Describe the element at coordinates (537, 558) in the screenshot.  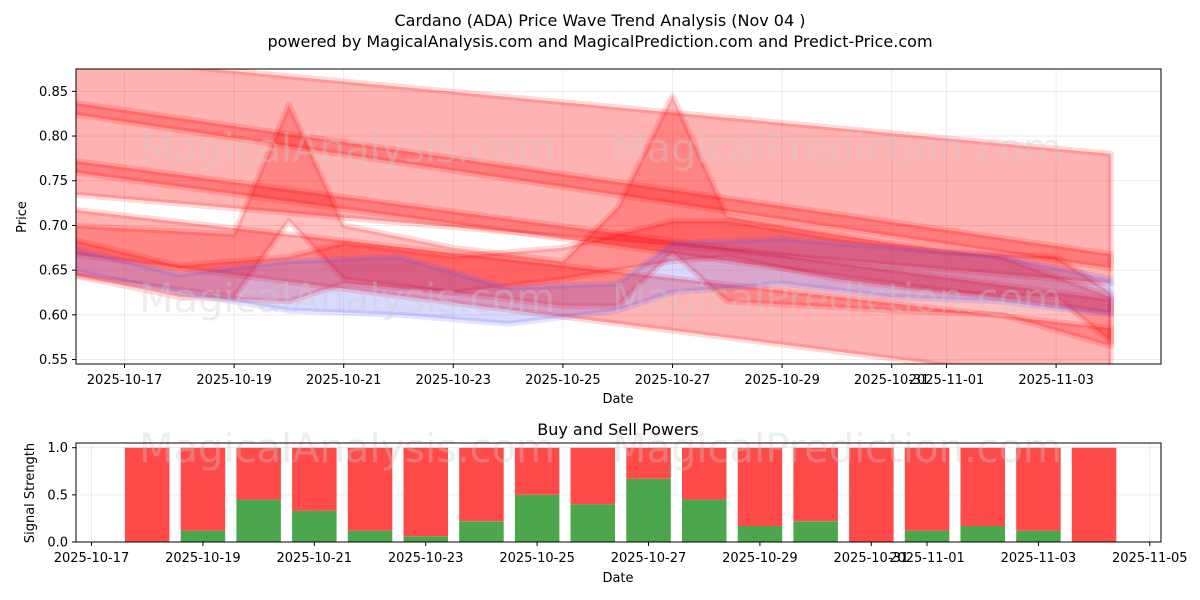
I see `power-x-tick-label: 2025-10-25` at that location.